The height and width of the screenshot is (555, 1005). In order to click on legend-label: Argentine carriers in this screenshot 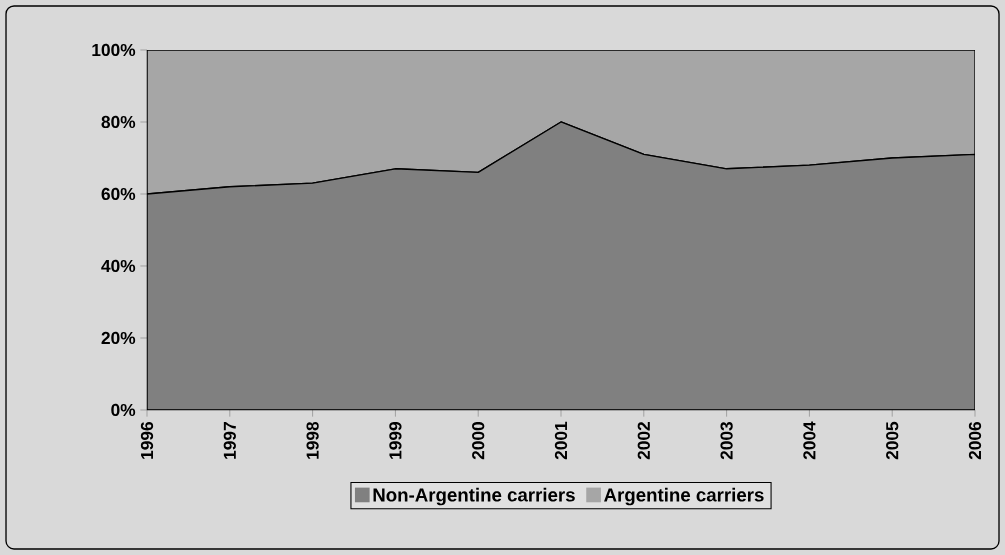, I will do `click(684, 496)`.